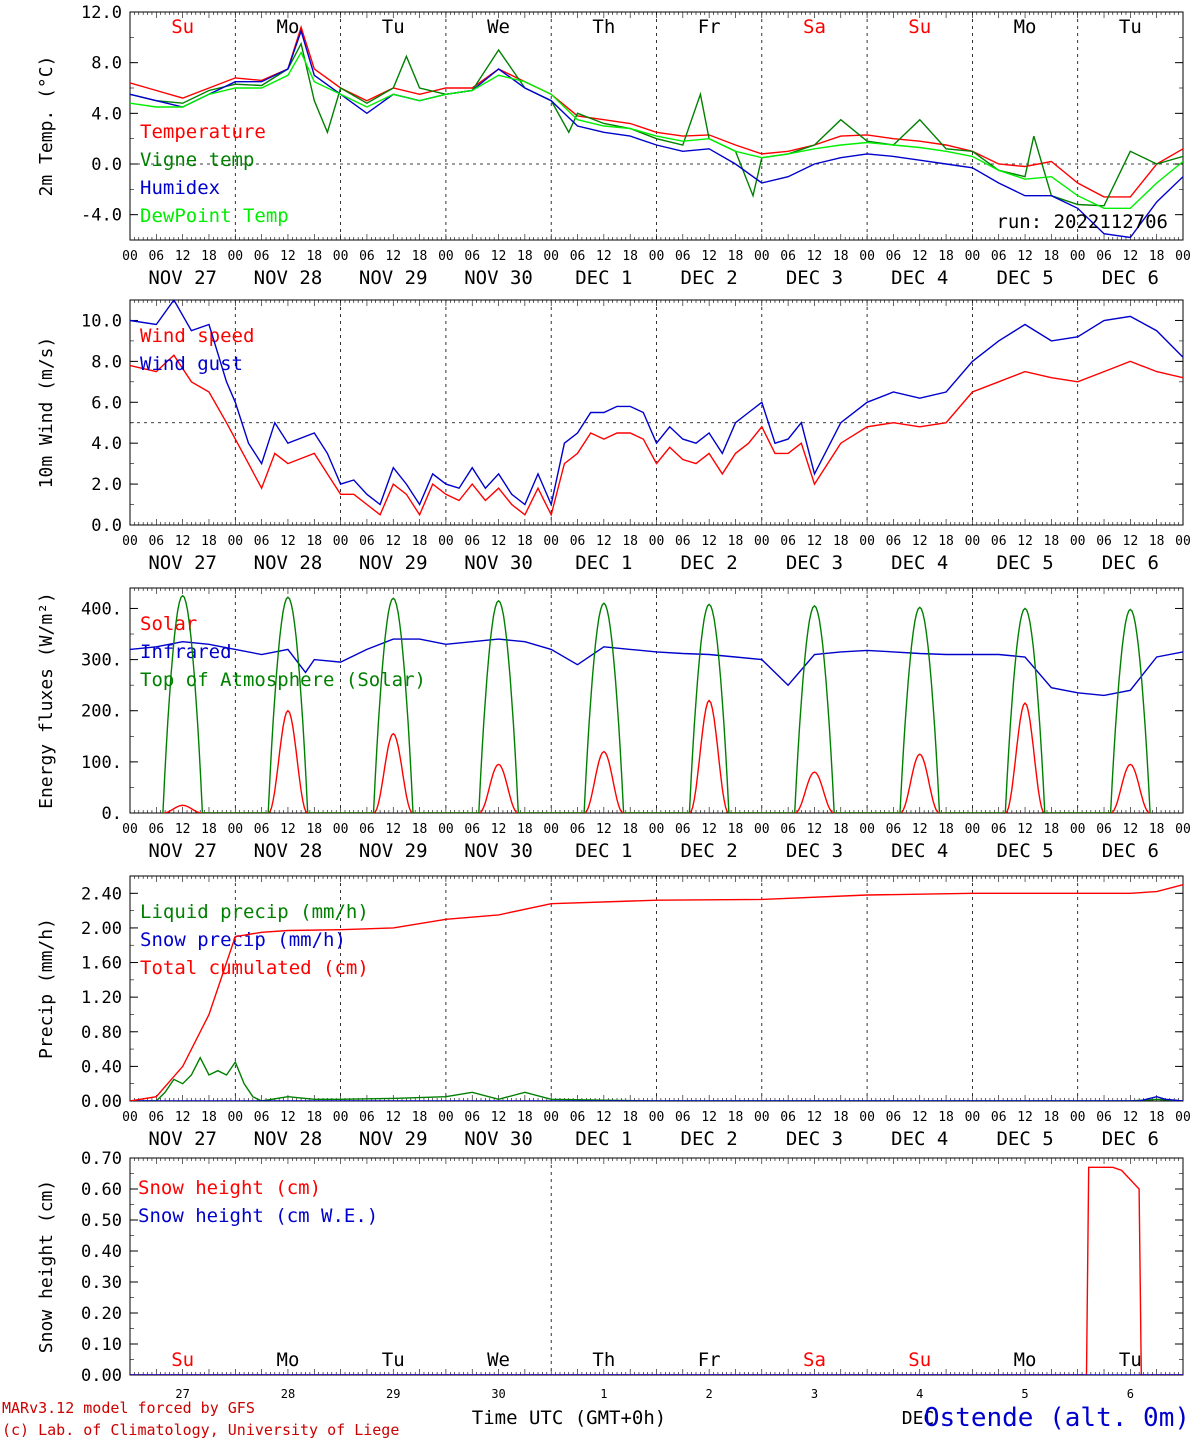 The width and height of the screenshot is (1194, 1440). Describe the element at coordinates (101, 1159) in the screenshot. I see `y-tick-label: 0.70` at that location.